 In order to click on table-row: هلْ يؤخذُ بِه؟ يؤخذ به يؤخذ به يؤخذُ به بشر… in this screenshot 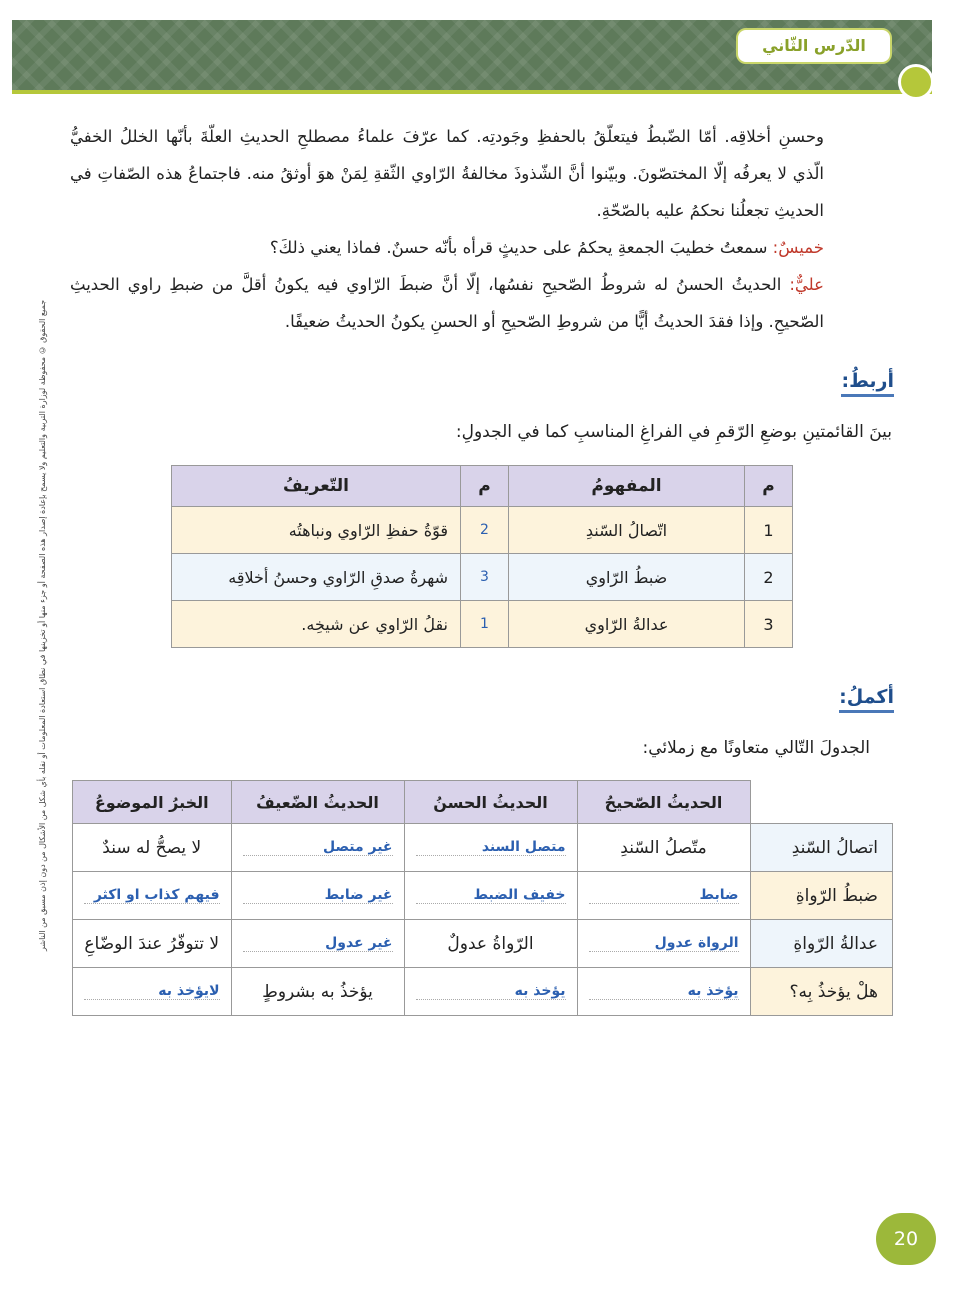, I will do `click(482, 991)`.